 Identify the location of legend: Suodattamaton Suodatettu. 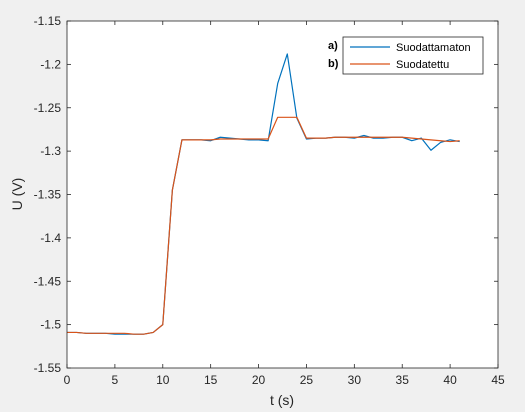
(413, 55).